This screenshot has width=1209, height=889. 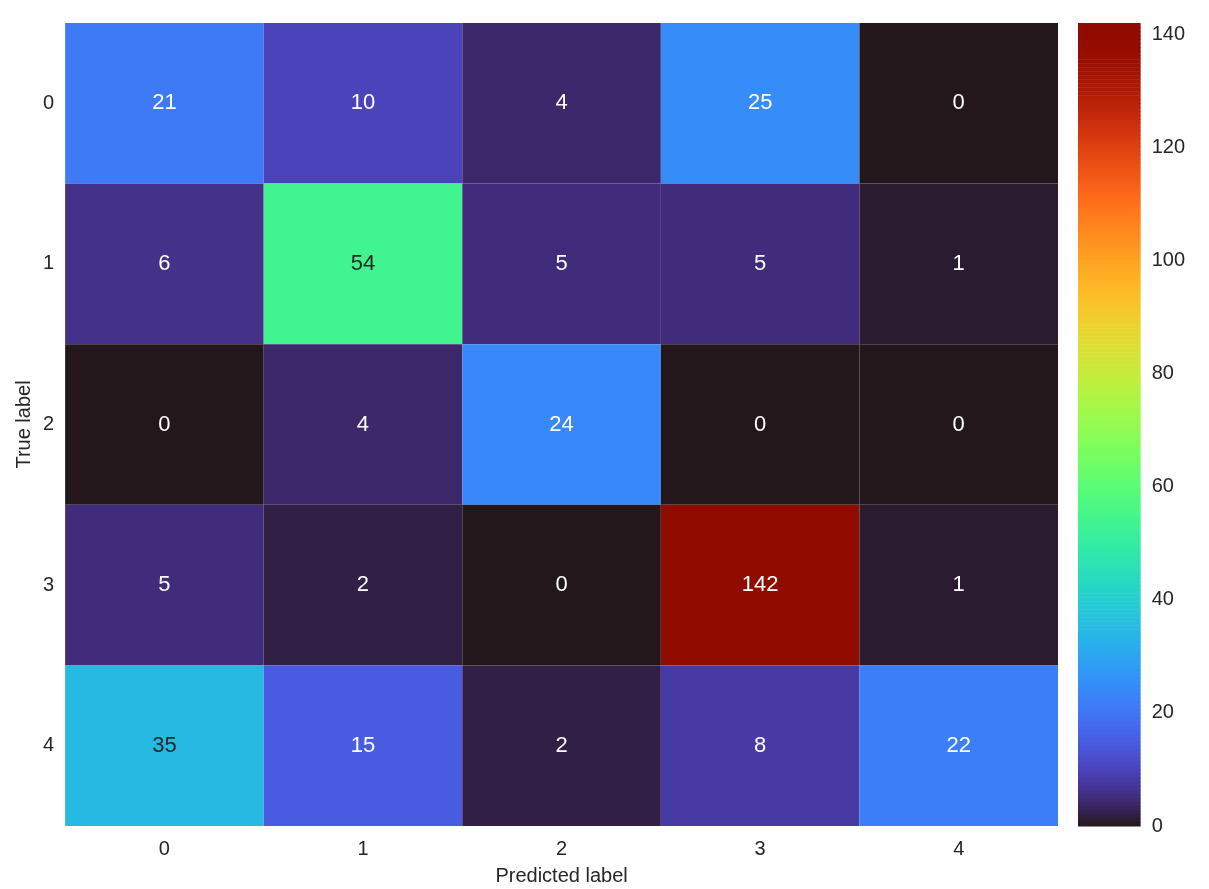 I want to click on color-bar-label: 20, so click(x=1162, y=711).